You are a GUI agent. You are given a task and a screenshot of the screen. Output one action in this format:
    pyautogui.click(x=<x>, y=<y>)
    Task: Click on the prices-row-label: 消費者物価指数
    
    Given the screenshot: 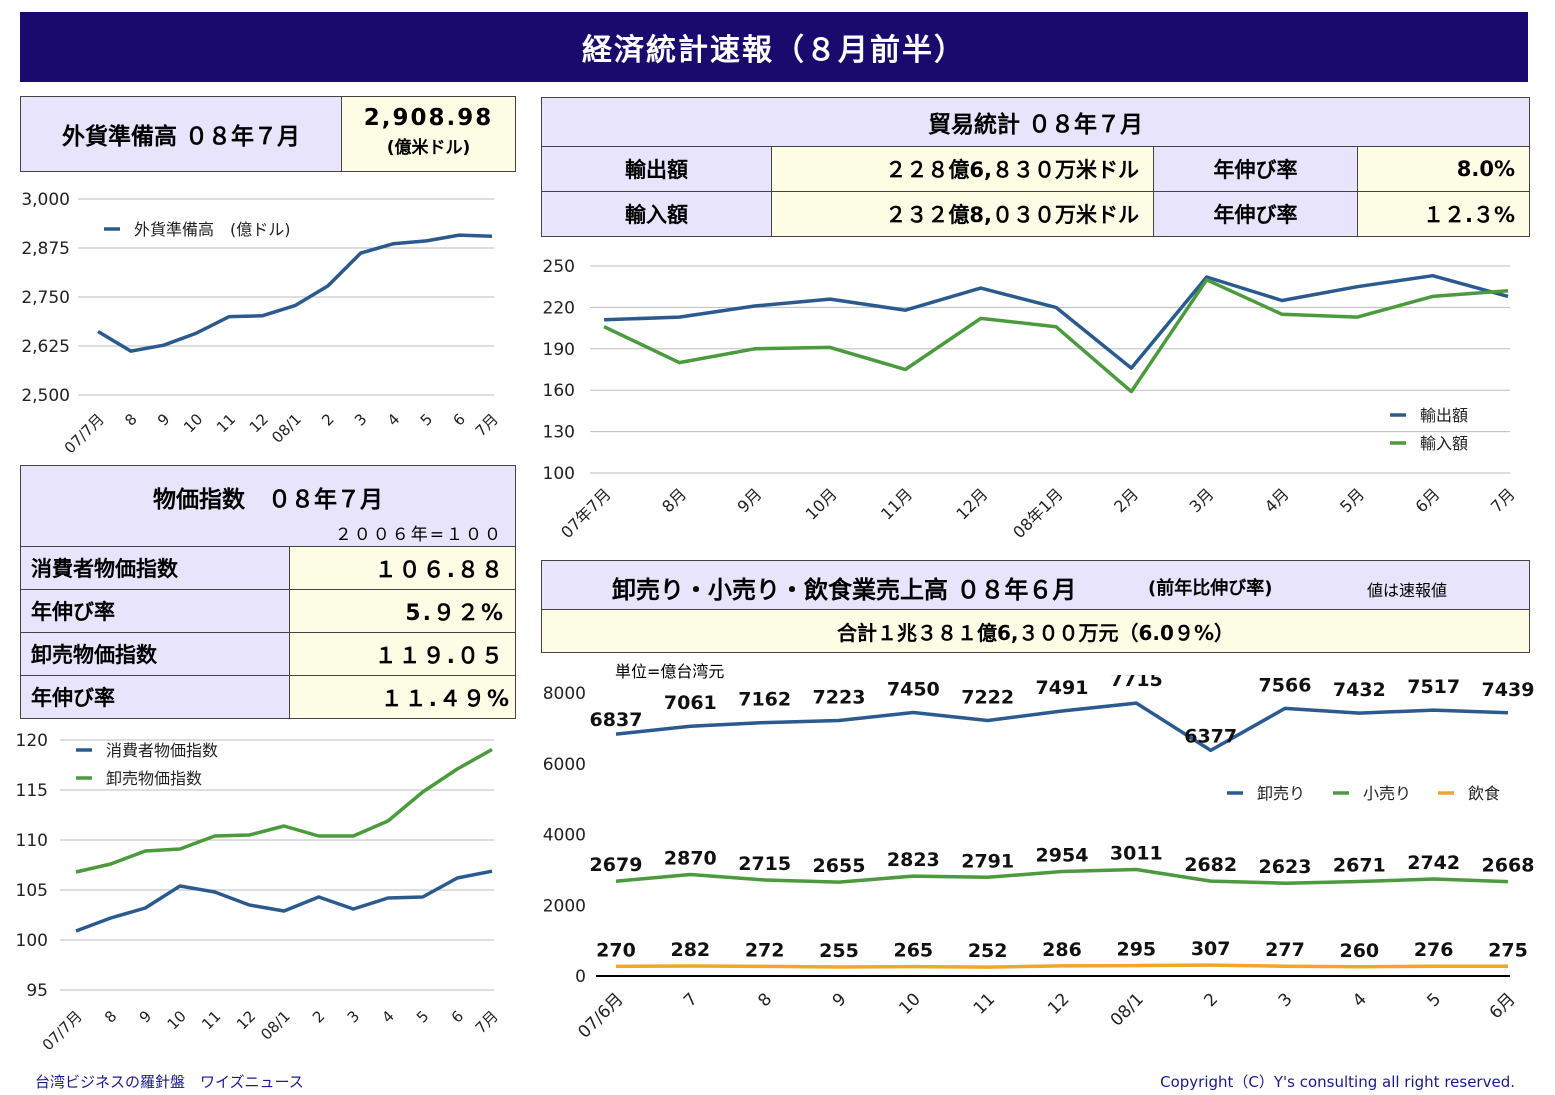 What is the action you would take?
    pyautogui.click(x=155, y=568)
    